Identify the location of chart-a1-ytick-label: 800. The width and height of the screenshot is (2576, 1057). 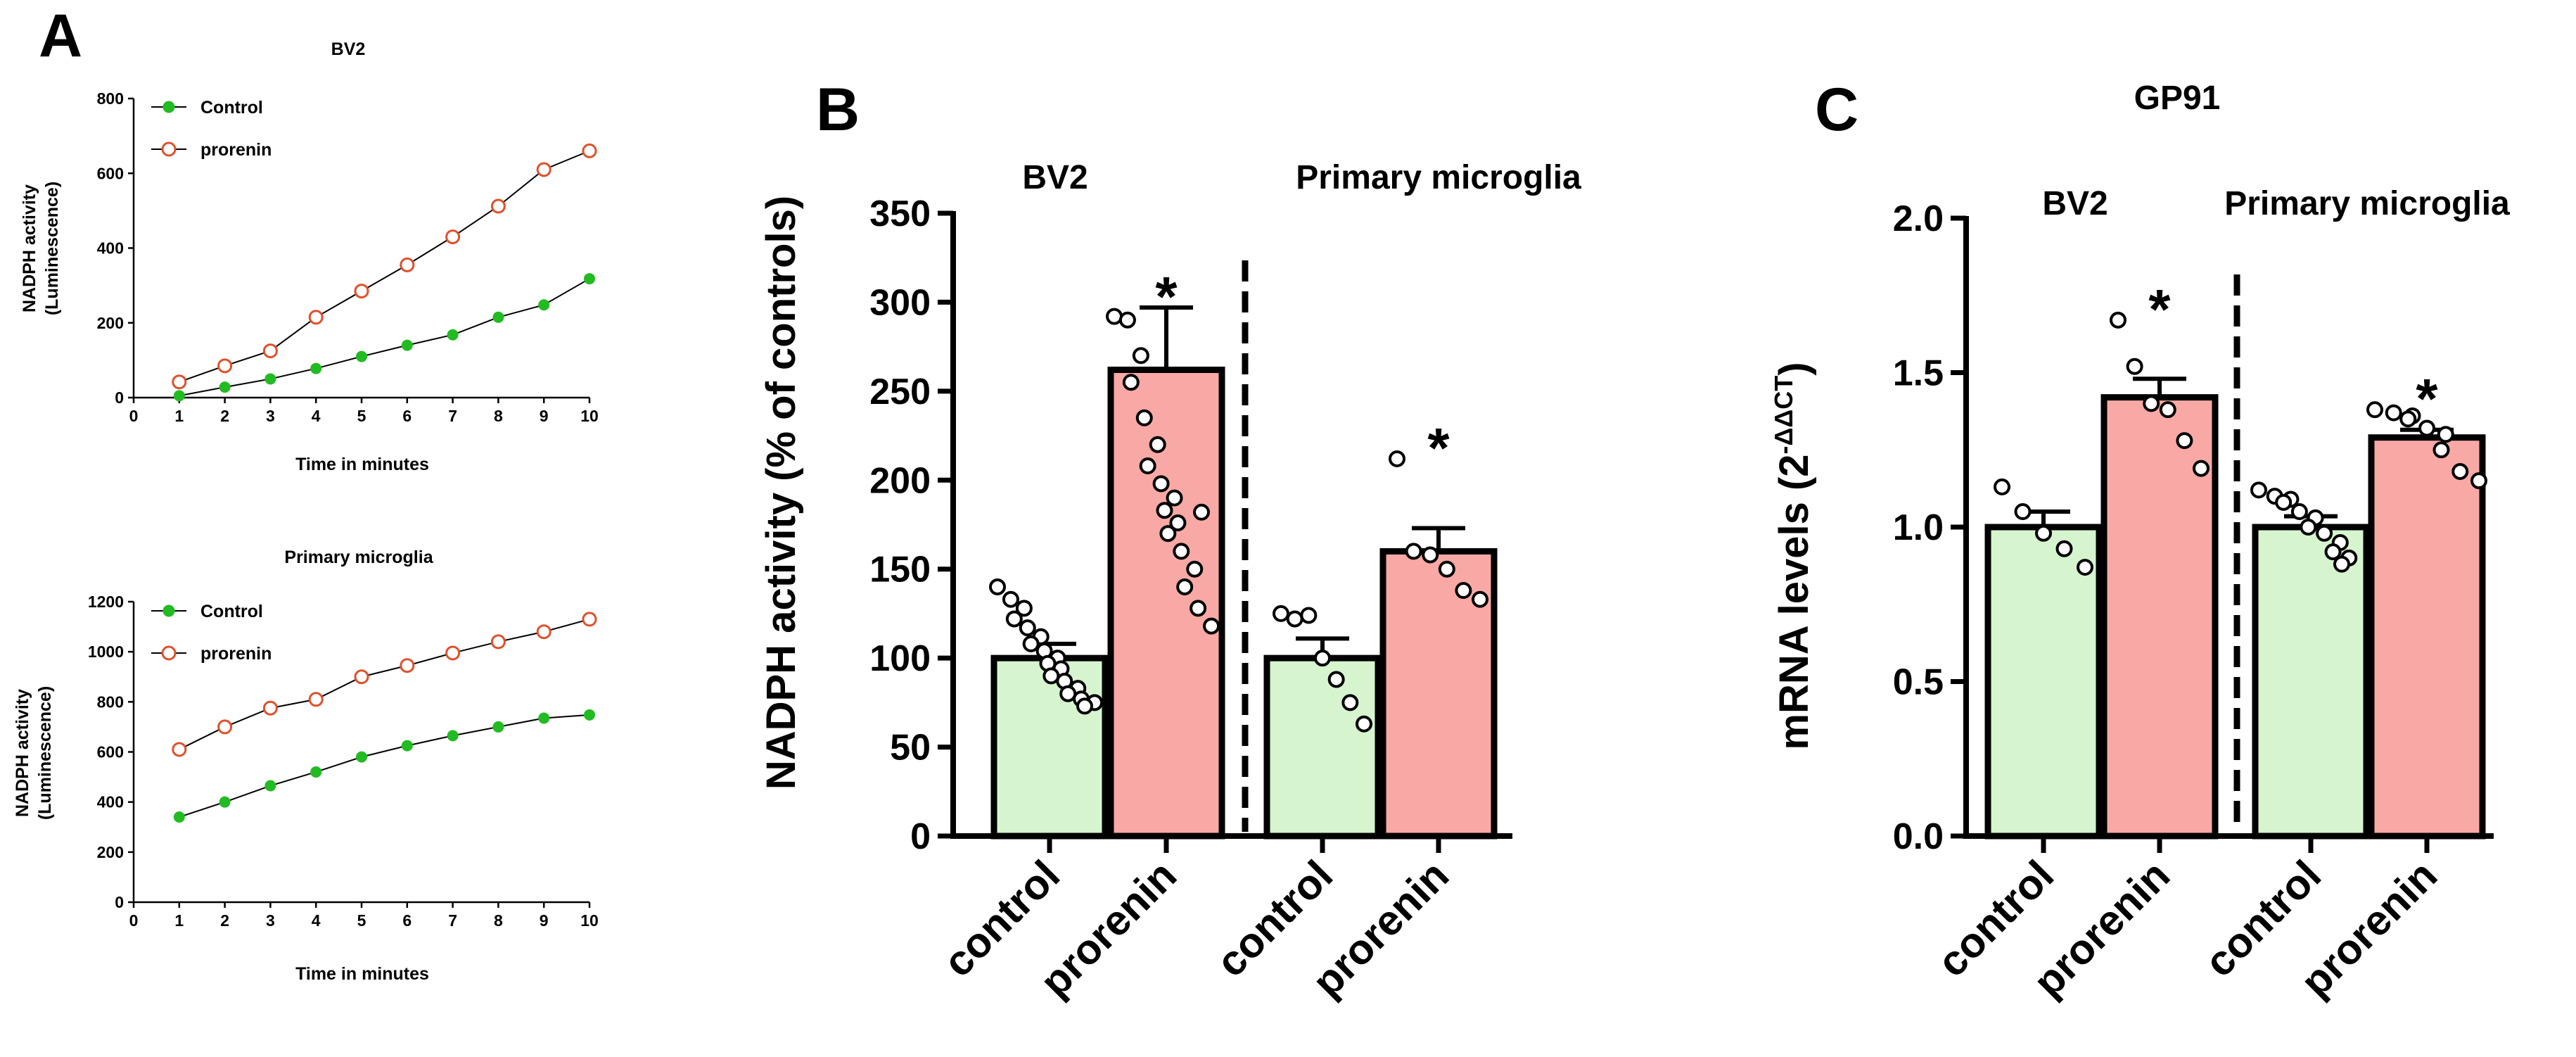
(110, 98).